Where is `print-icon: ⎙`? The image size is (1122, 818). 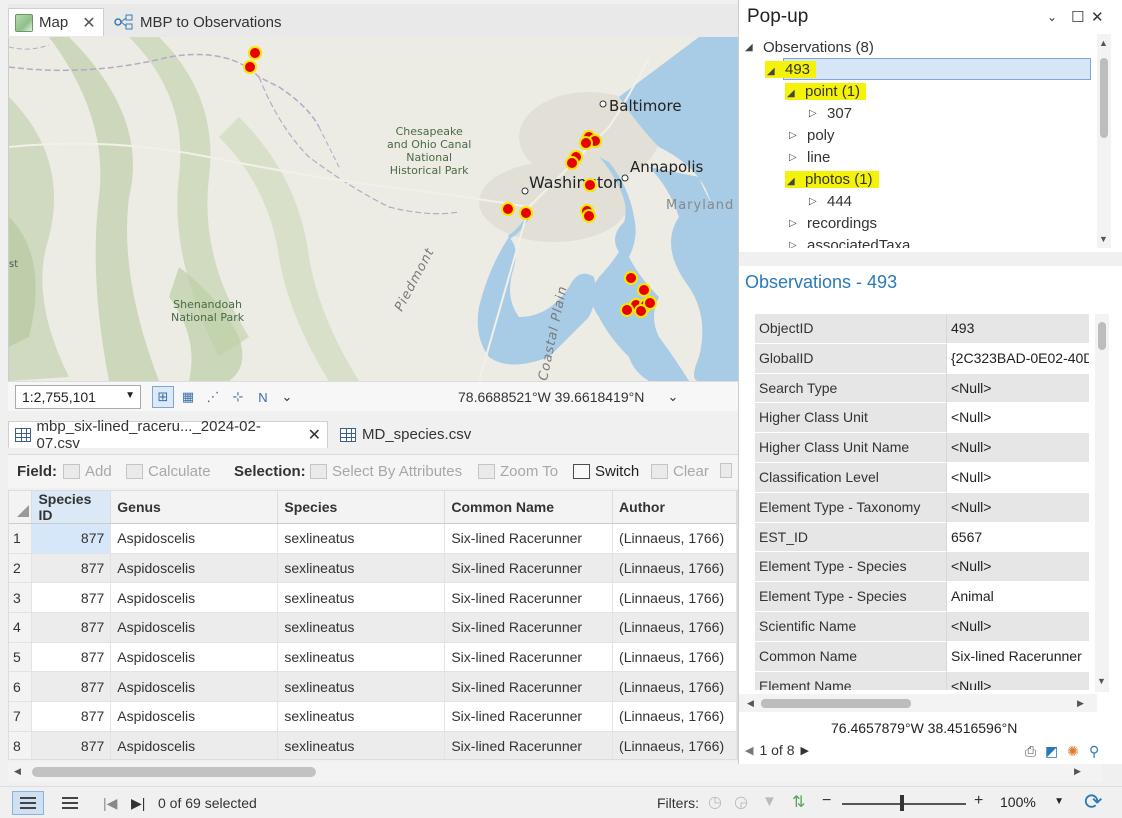
print-icon: ⎙ is located at coordinates (1031, 751).